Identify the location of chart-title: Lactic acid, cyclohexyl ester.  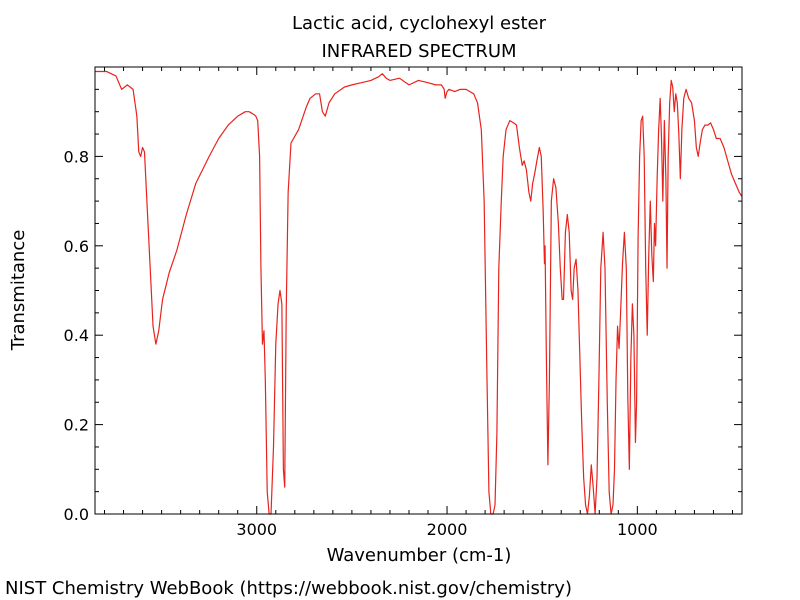
(419, 23).